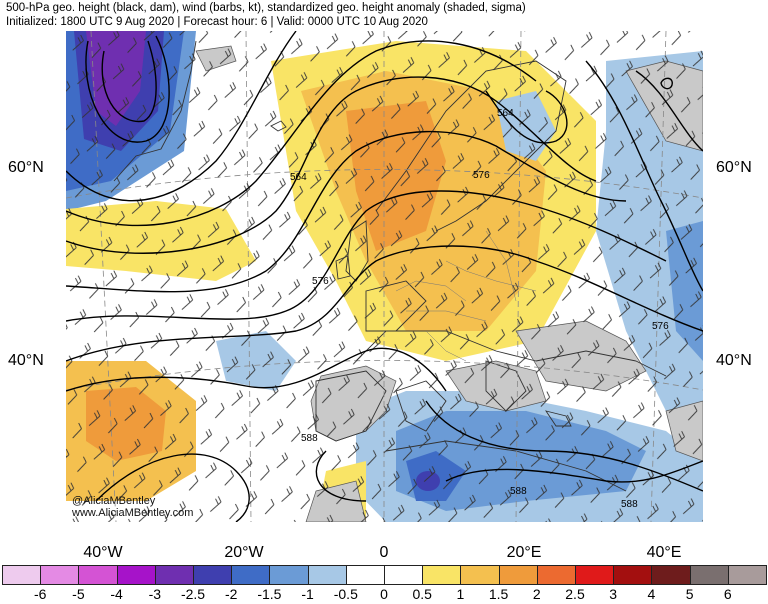 The width and height of the screenshot is (768, 604). I want to click on colorbar, so click(384, 575).